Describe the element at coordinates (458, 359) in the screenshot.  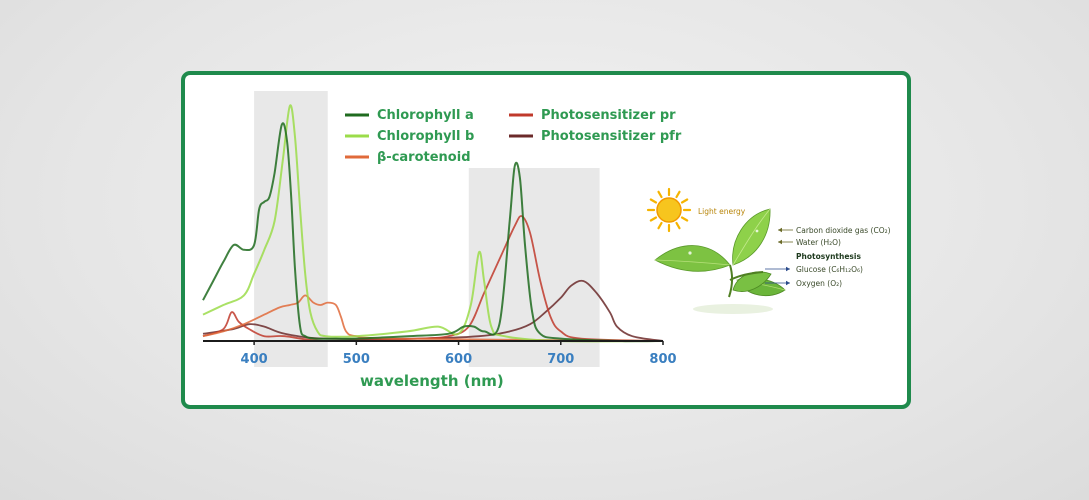
I see `x-tick-label: 600` at that location.